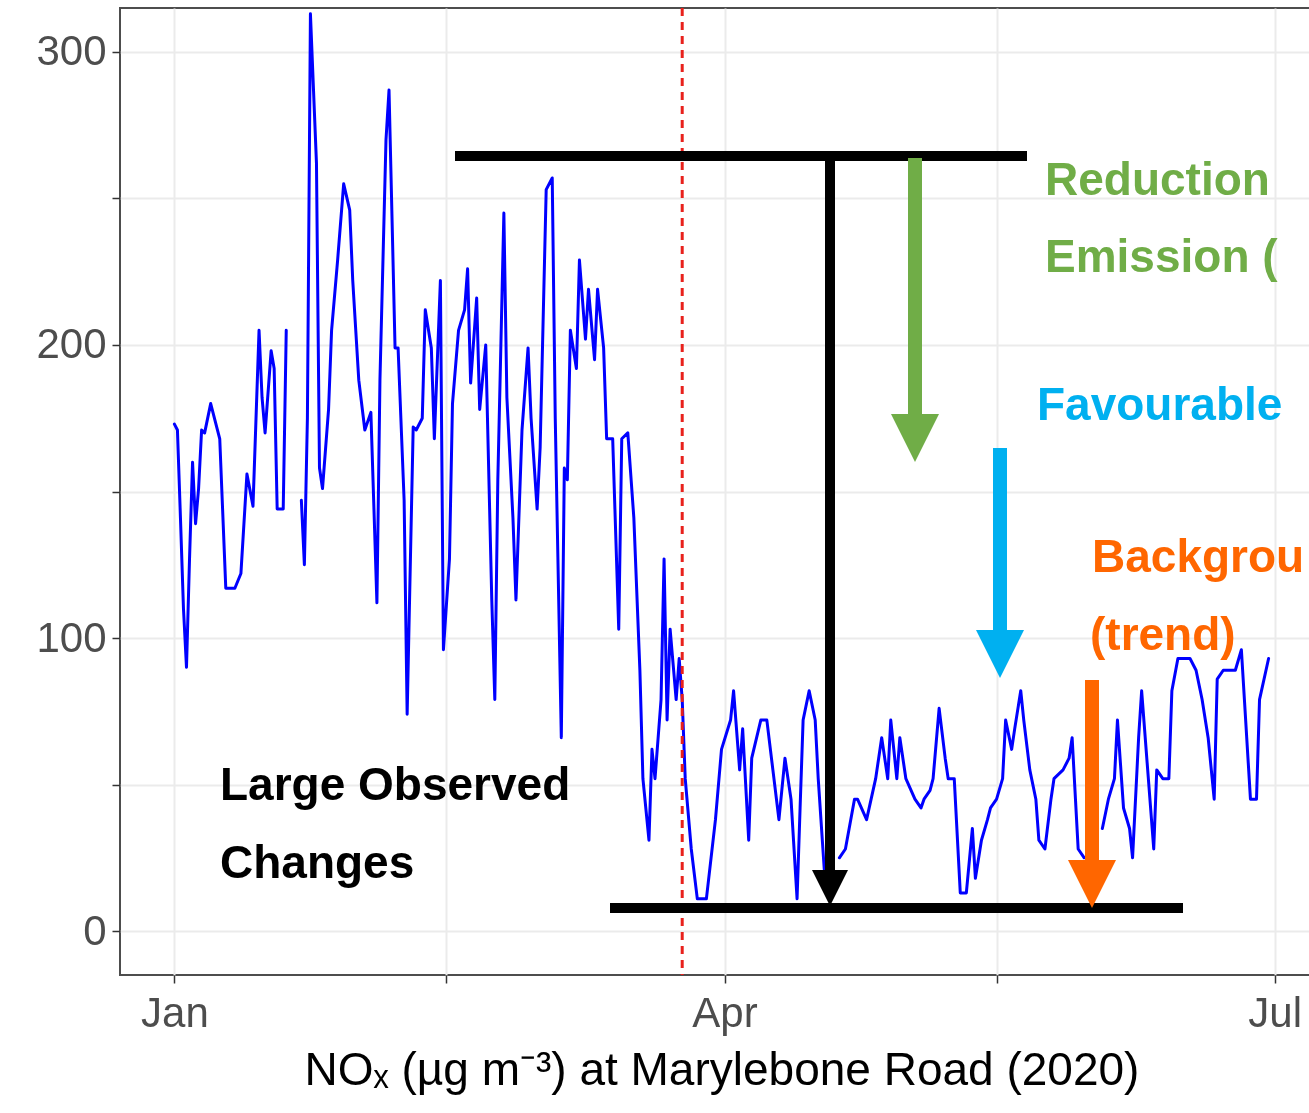 This screenshot has width=1309, height=1113. Describe the element at coordinates (71, 51) in the screenshot. I see `y-tick-label: 300` at that location.